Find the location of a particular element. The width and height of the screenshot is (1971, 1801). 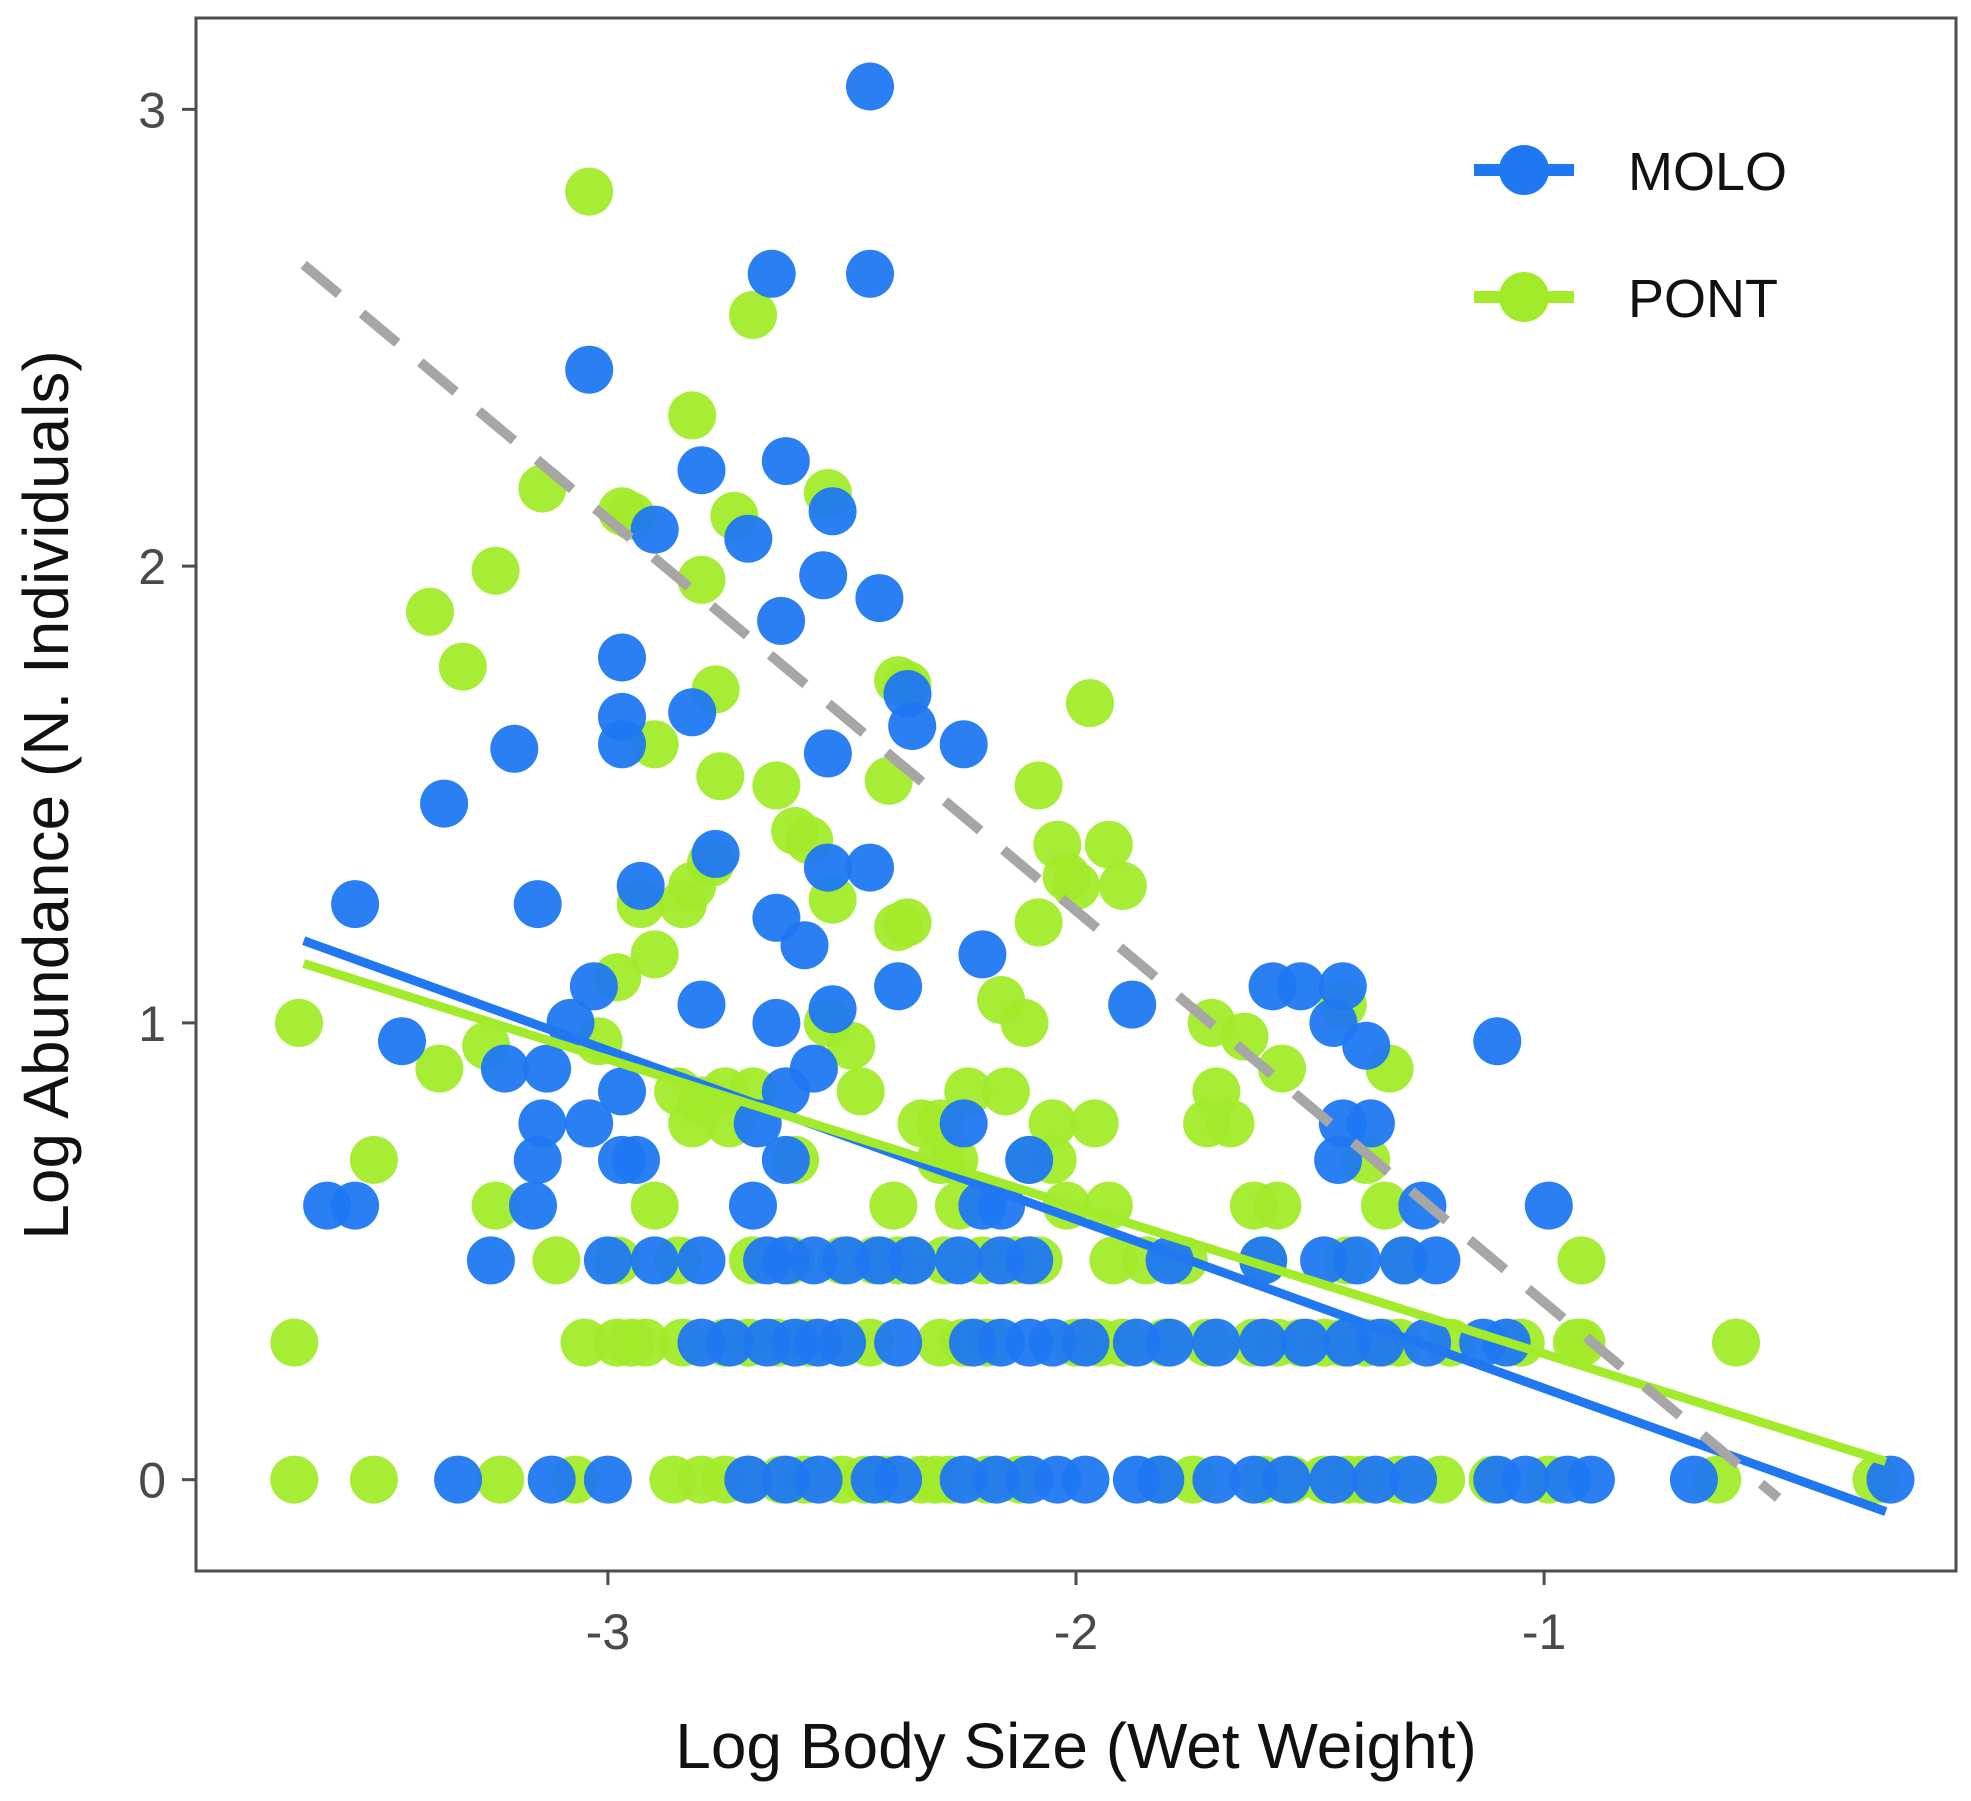

y-tick-label: 1 is located at coordinates (152, 1024).